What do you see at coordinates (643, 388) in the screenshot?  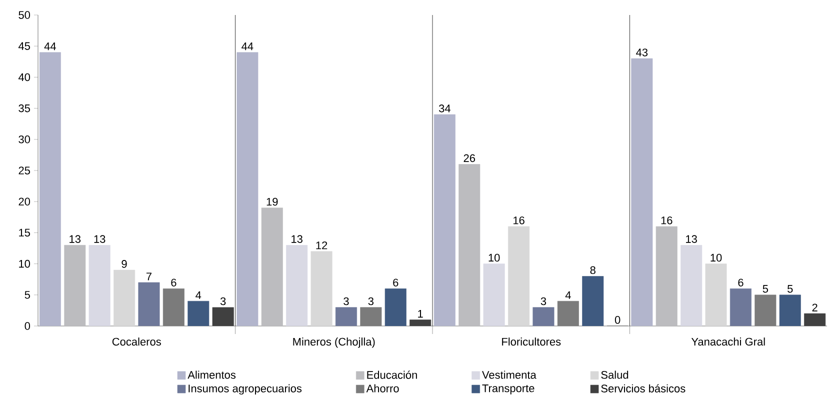 I see `legend-label: Servicios básicos` at bounding box center [643, 388].